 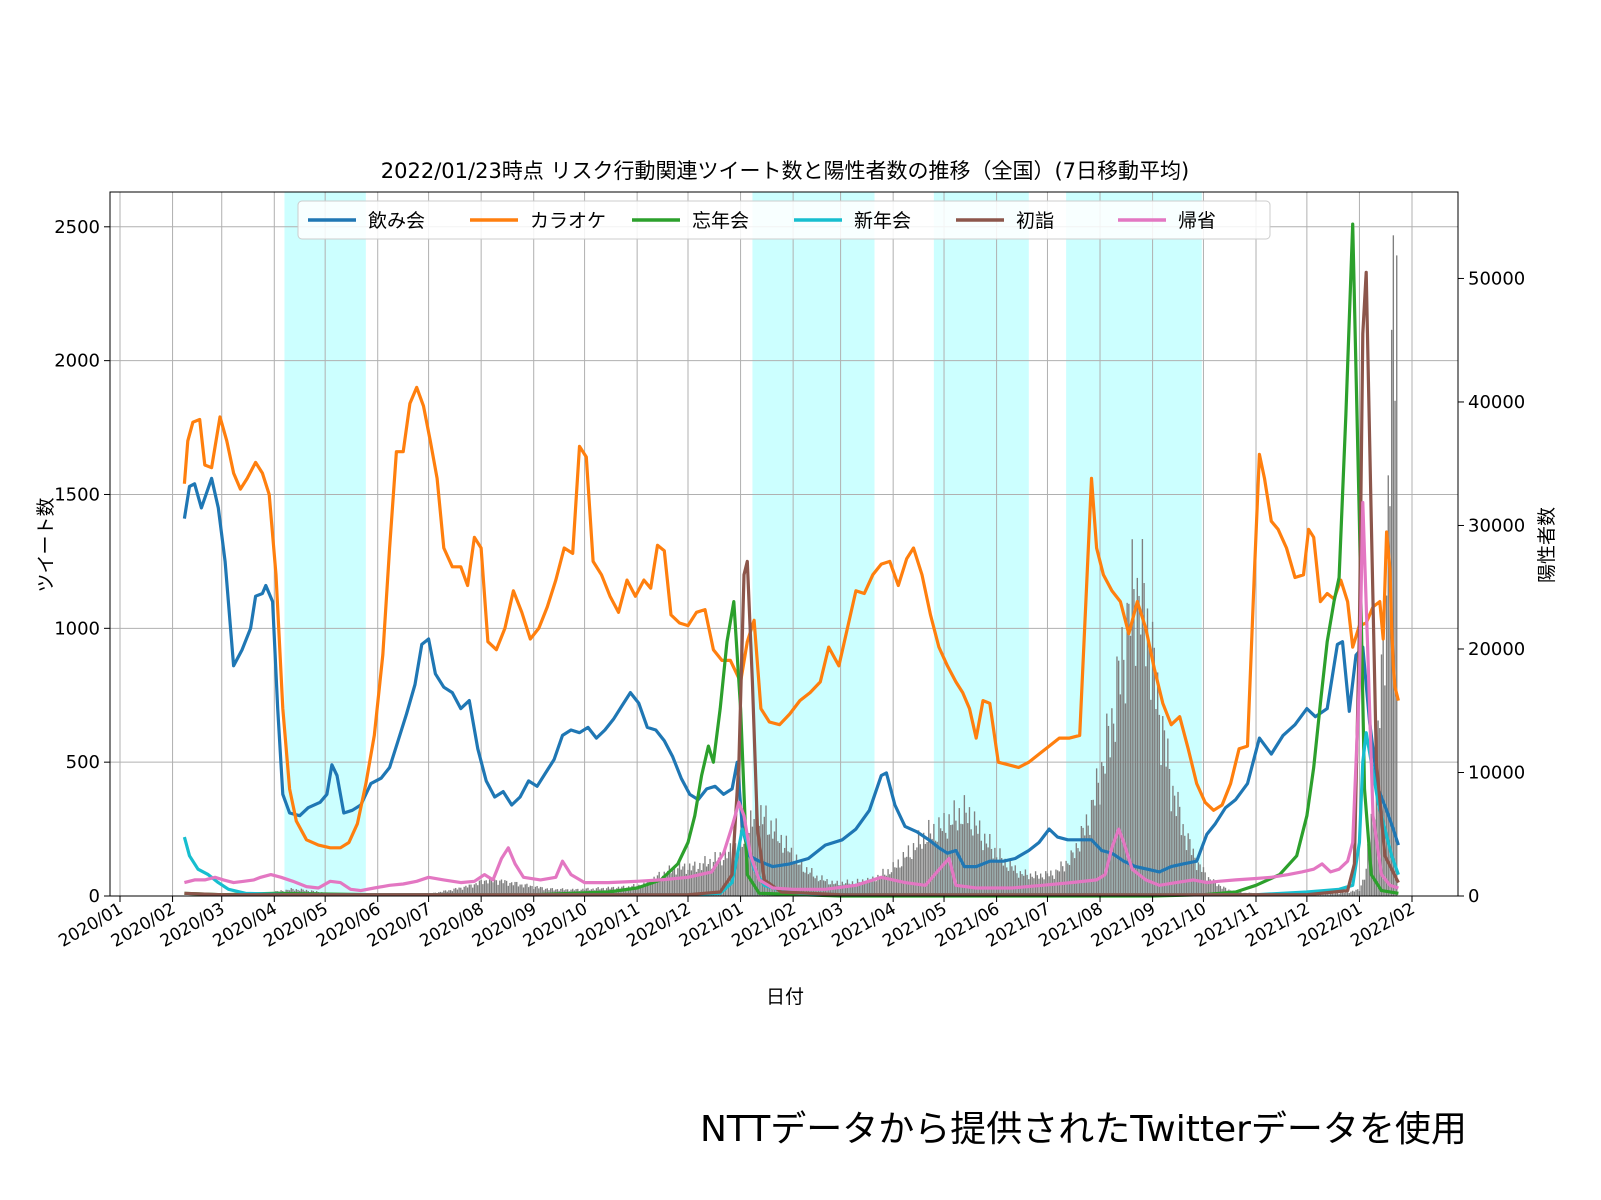 What do you see at coordinates (882, 221) in the screenshot?
I see `legend-label: 新年会` at bounding box center [882, 221].